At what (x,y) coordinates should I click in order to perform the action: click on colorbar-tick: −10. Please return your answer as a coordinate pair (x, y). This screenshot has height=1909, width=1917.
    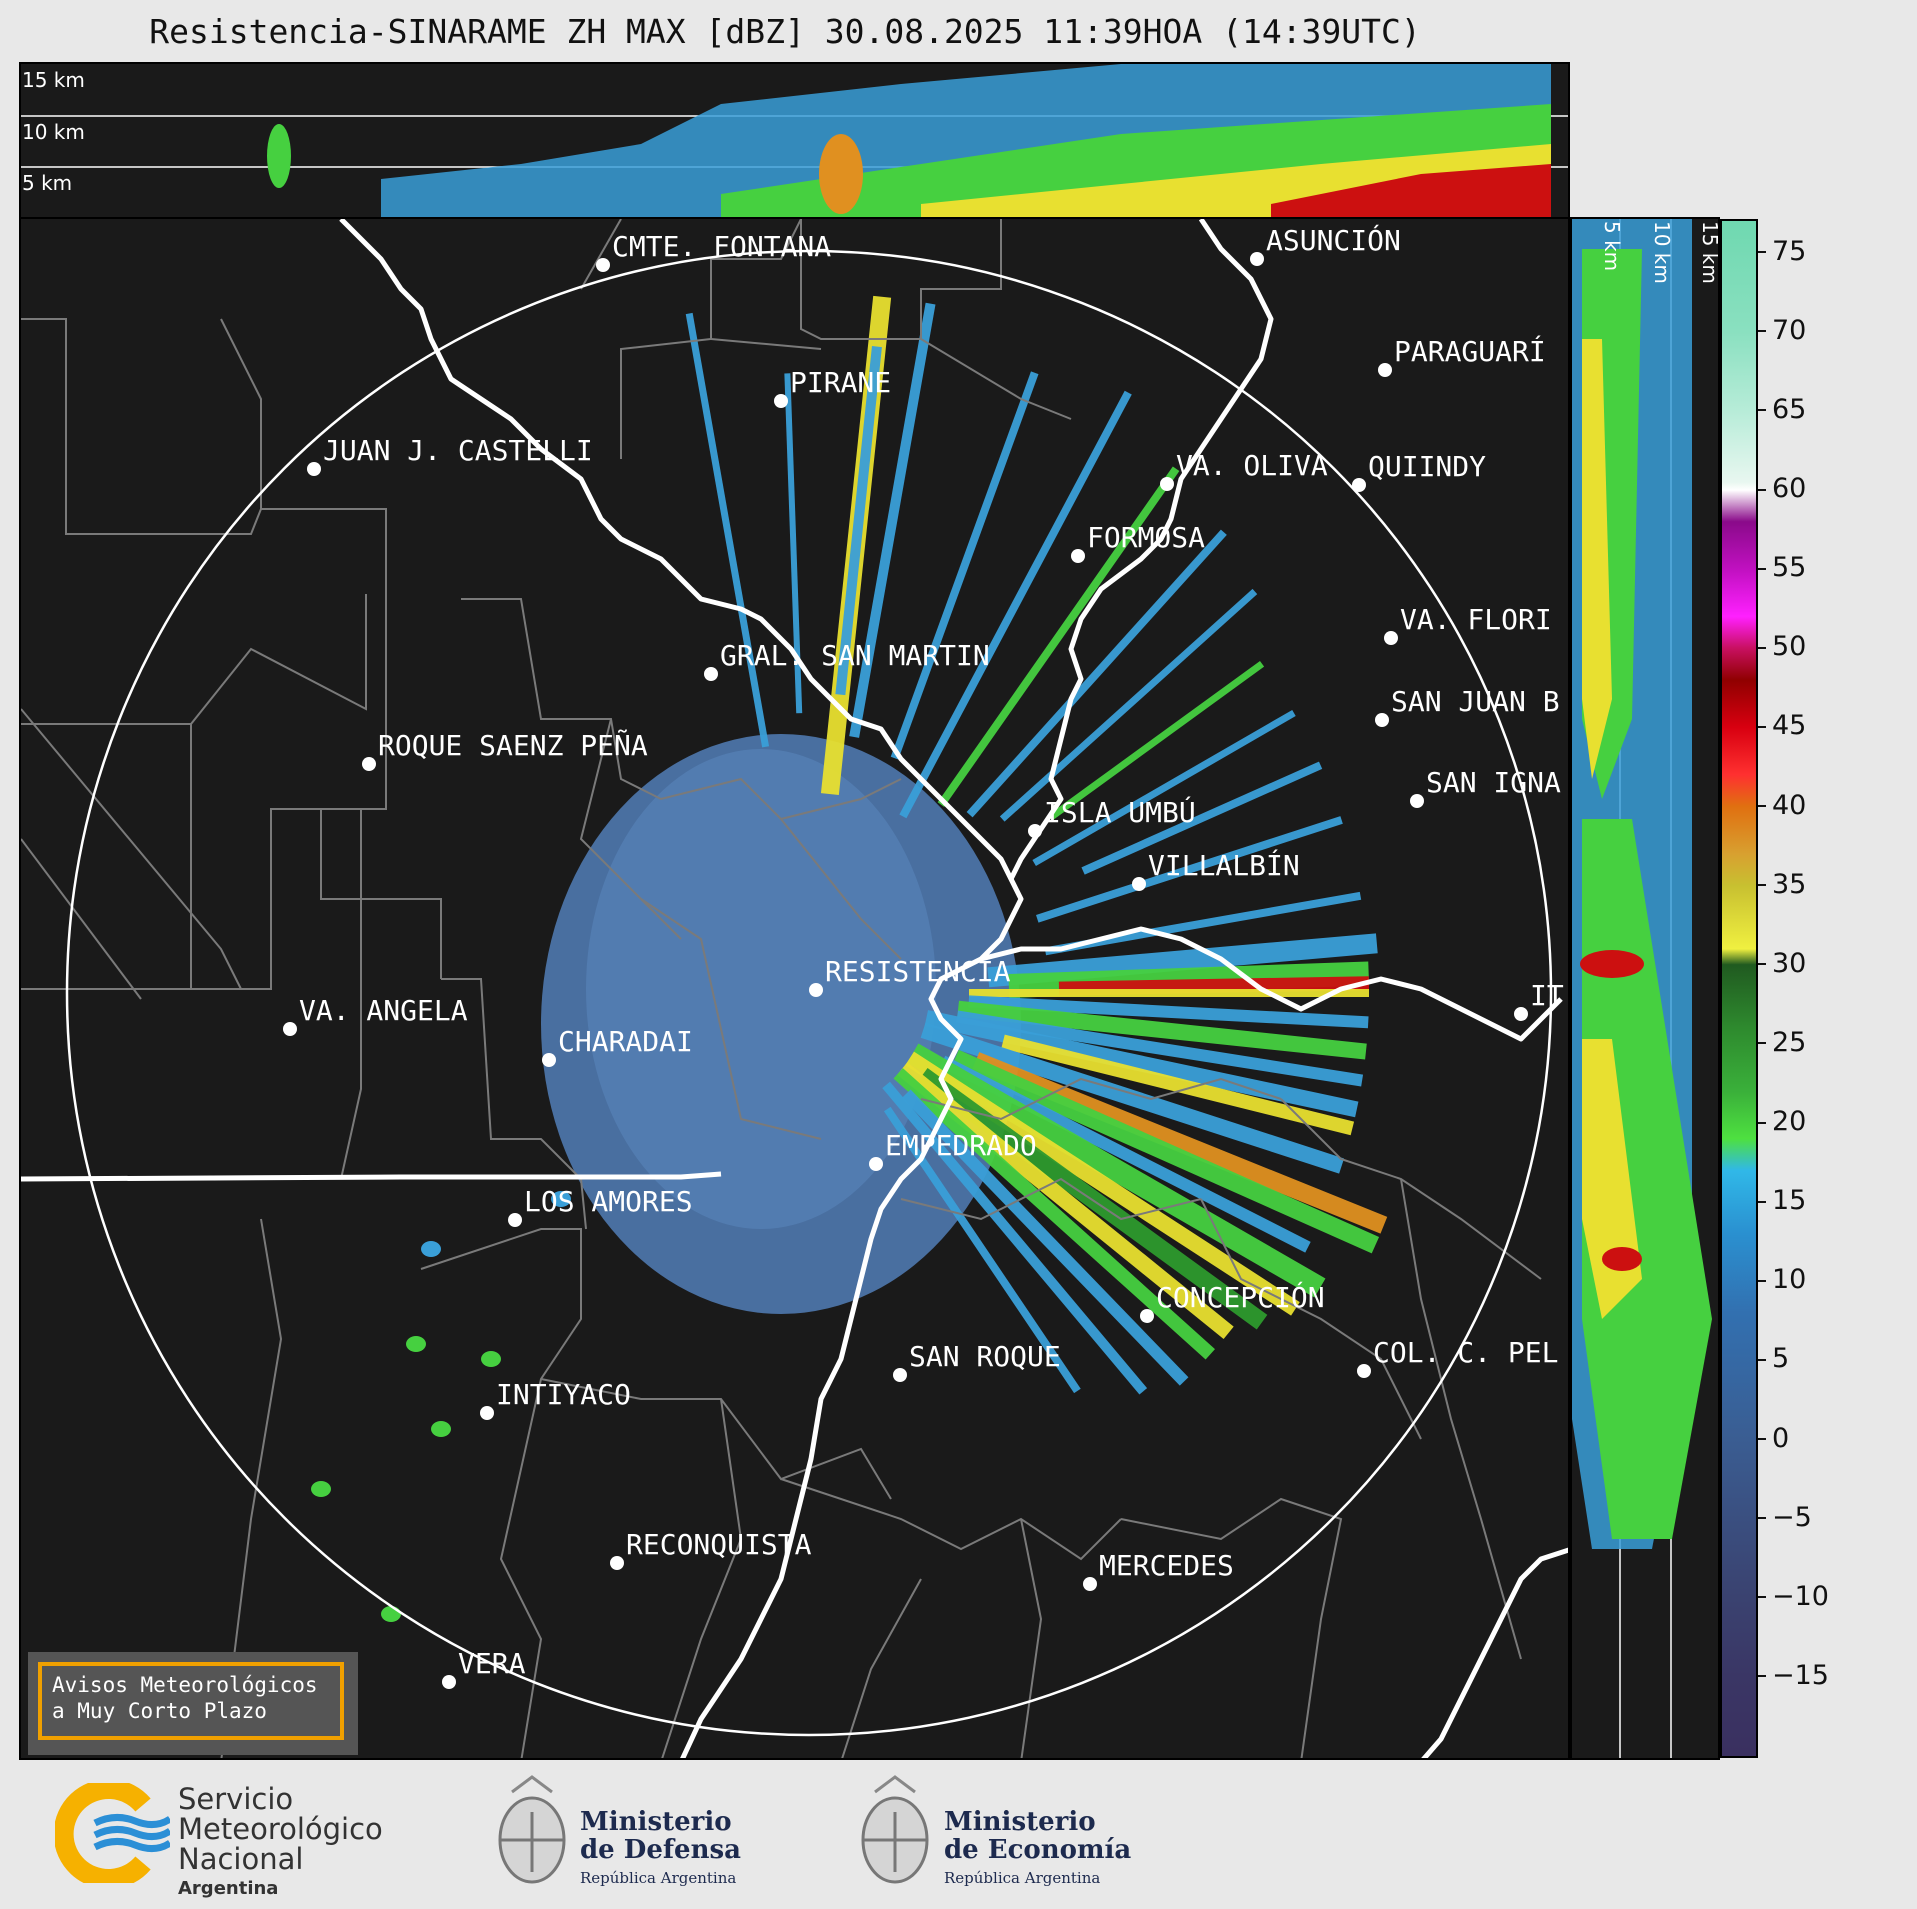
    Looking at the image, I should click on (1793, 1596).